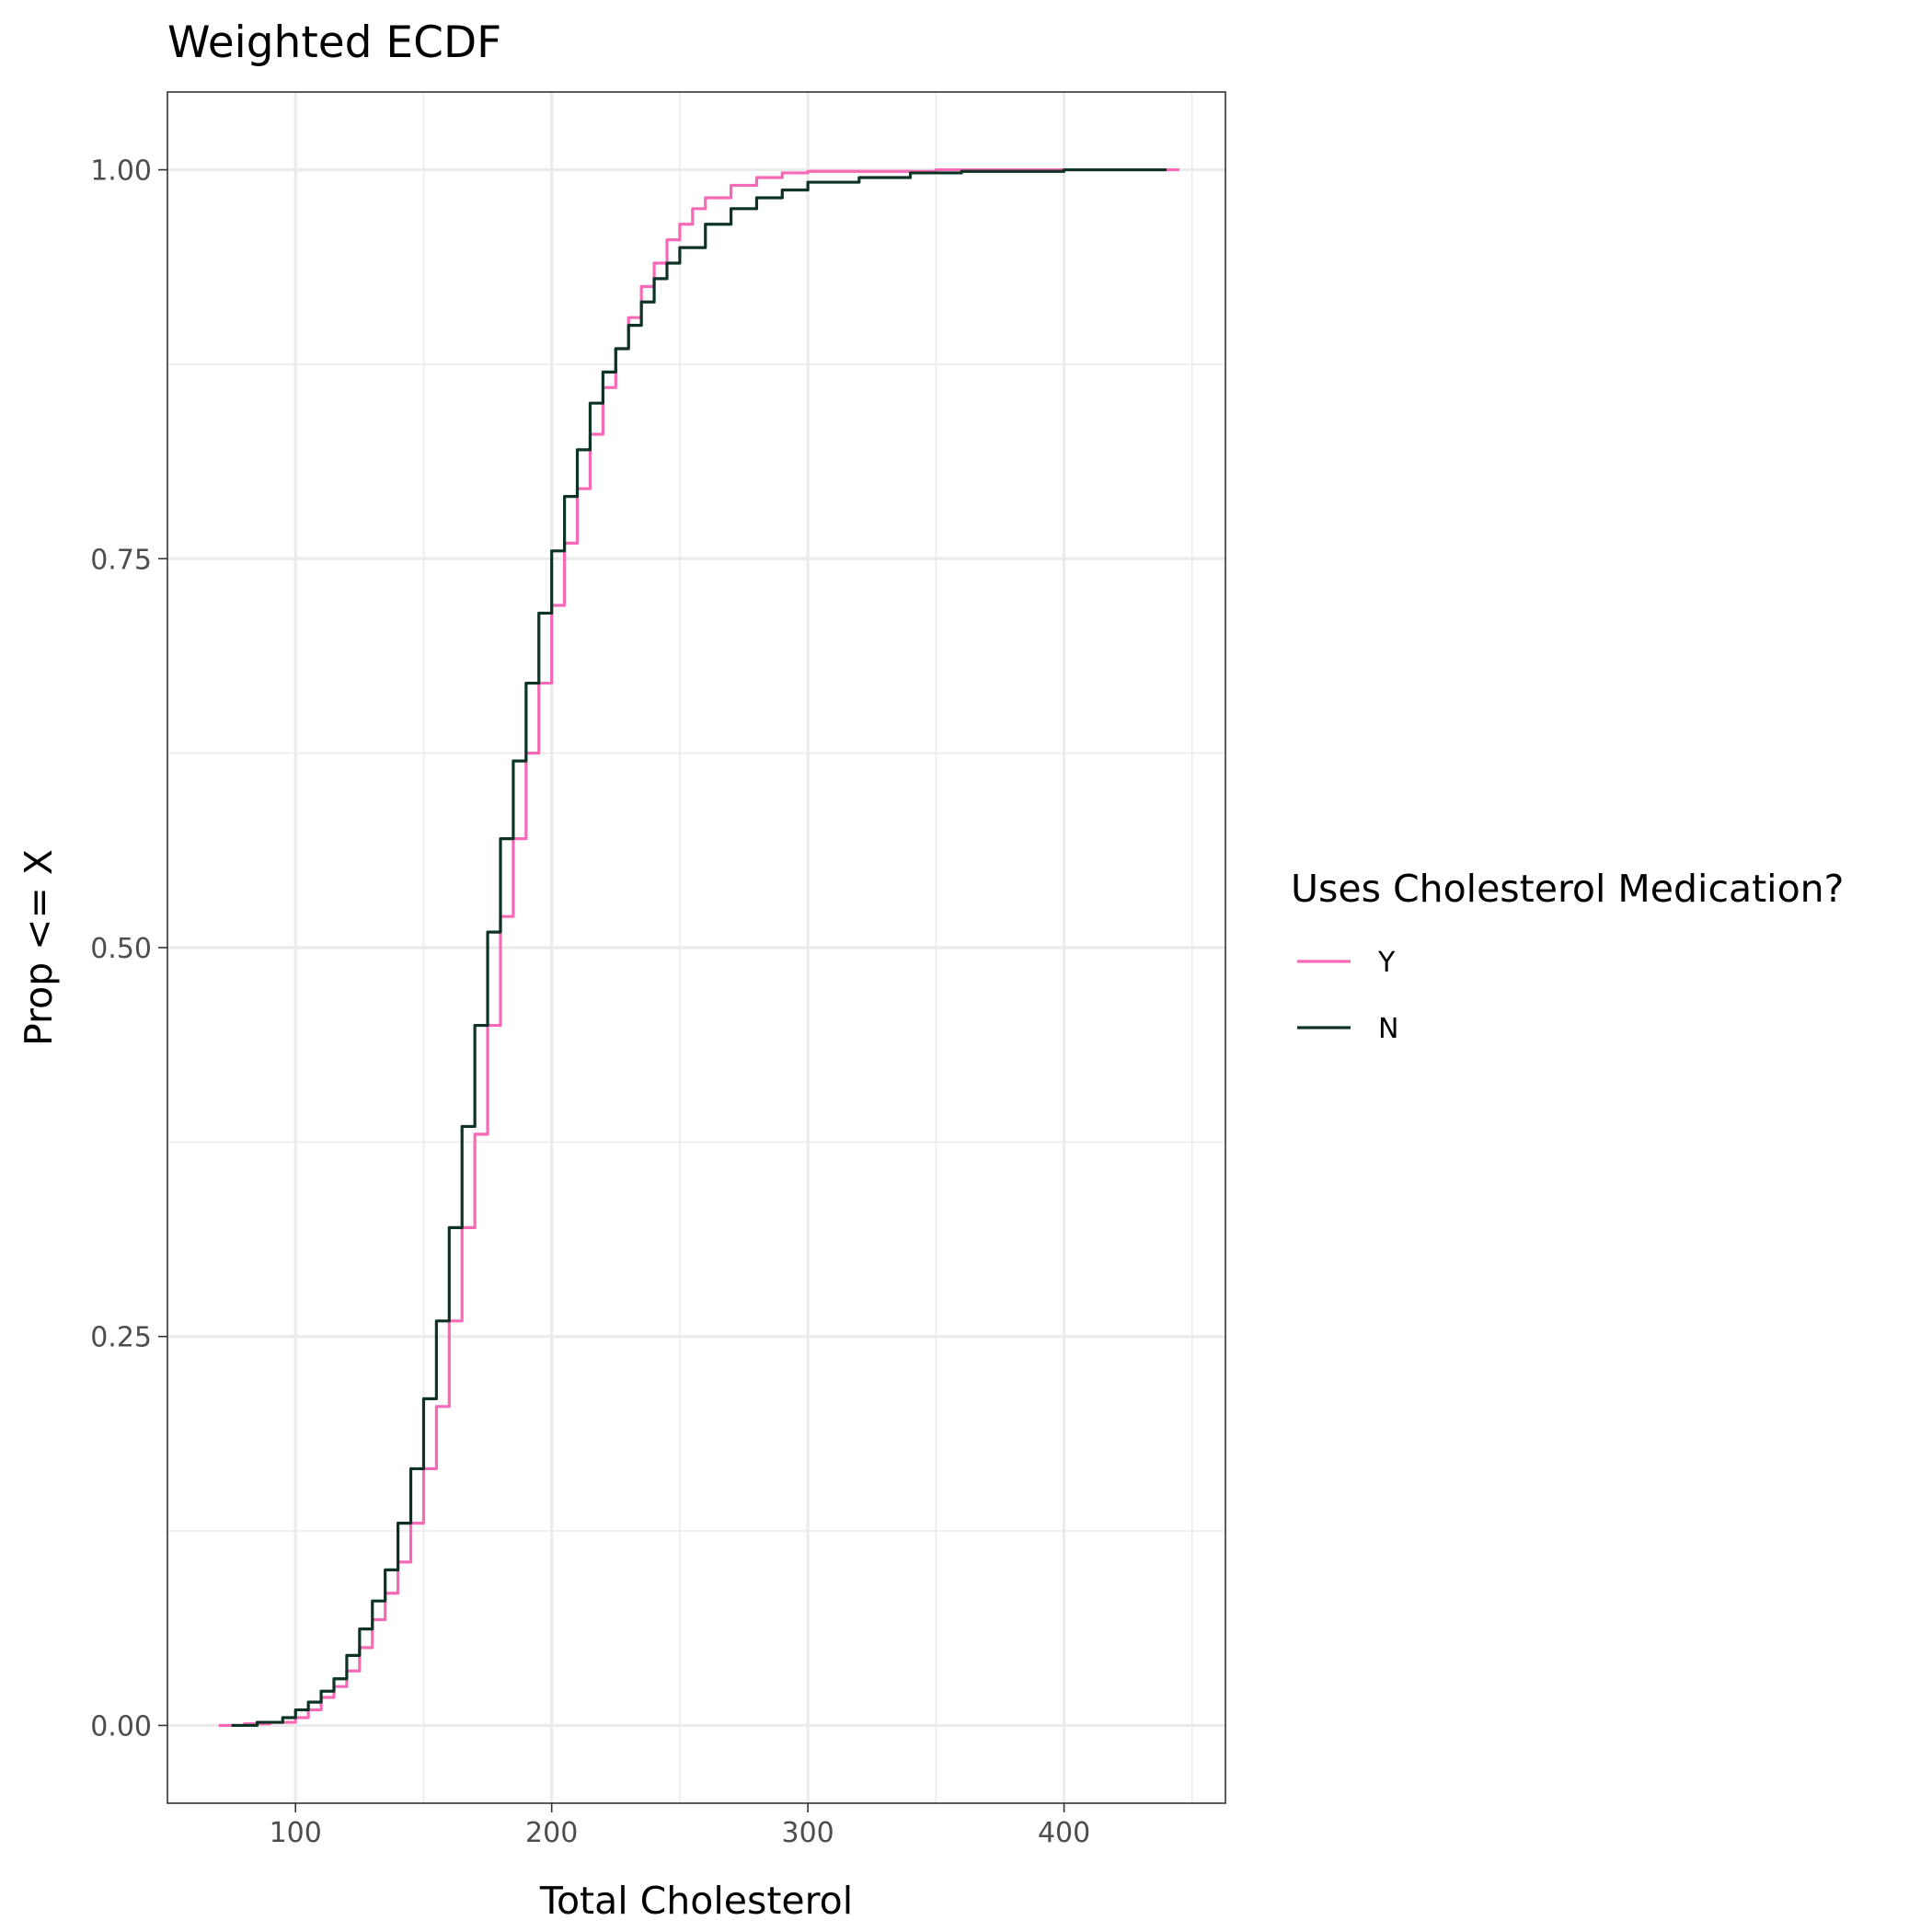 Image resolution: width=1932 pixels, height=1932 pixels. What do you see at coordinates (696, 1901) in the screenshot?
I see `x-axis-title: Total Cholesterol` at bounding box center [696, 1901].